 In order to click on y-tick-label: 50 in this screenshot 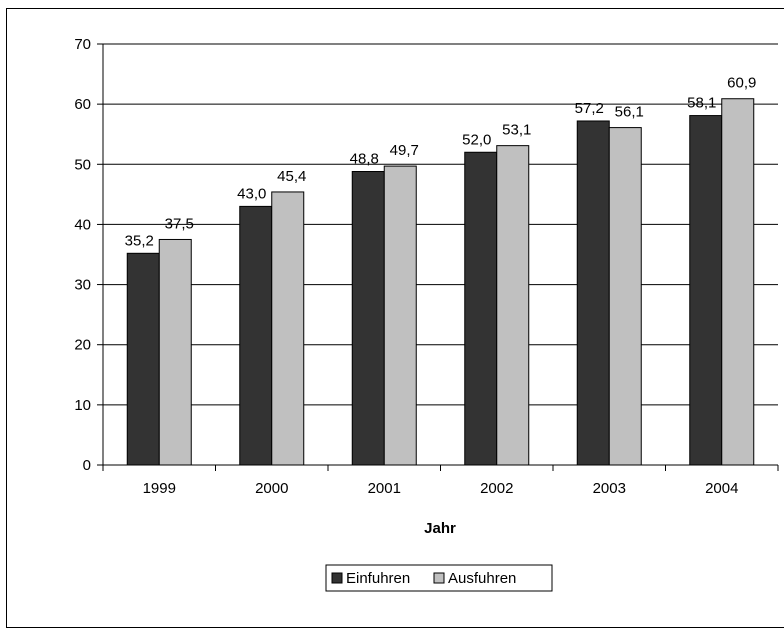, I will do `click(82, 164)`.